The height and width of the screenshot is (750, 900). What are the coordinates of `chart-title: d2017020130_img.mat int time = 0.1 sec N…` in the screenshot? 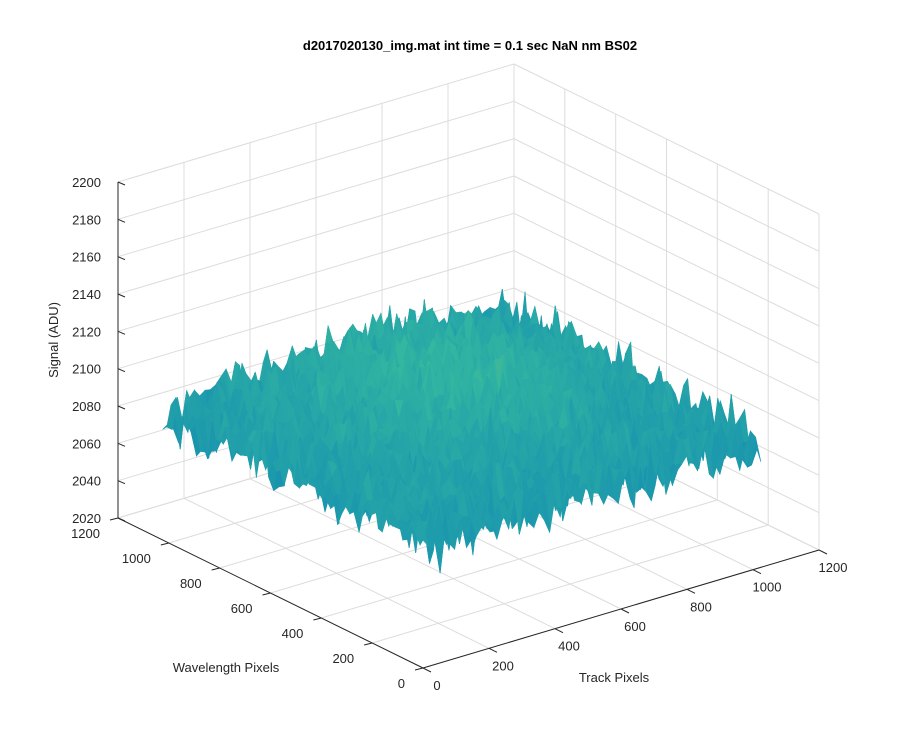 It's located at (470, 45).